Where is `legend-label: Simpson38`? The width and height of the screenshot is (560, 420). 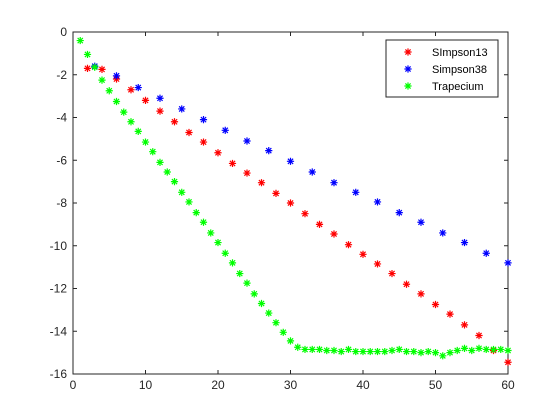
legend-label: Simpson38 is located at coordinates (459, 70).